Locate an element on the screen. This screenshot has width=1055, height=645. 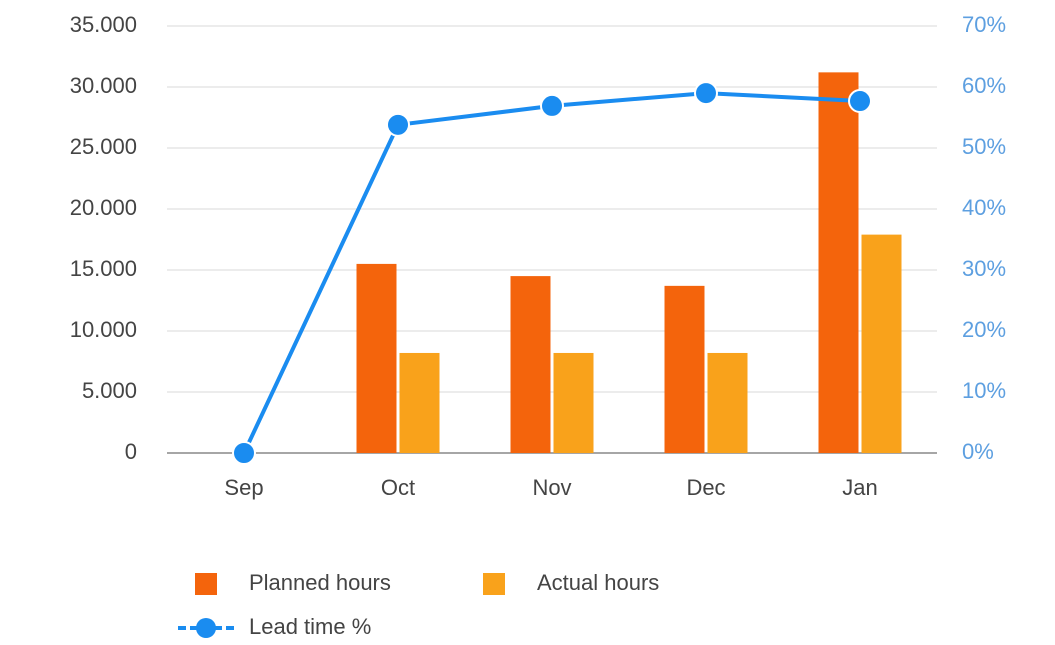
y2-tick-label: 10% is located at coordinates (984, 390).